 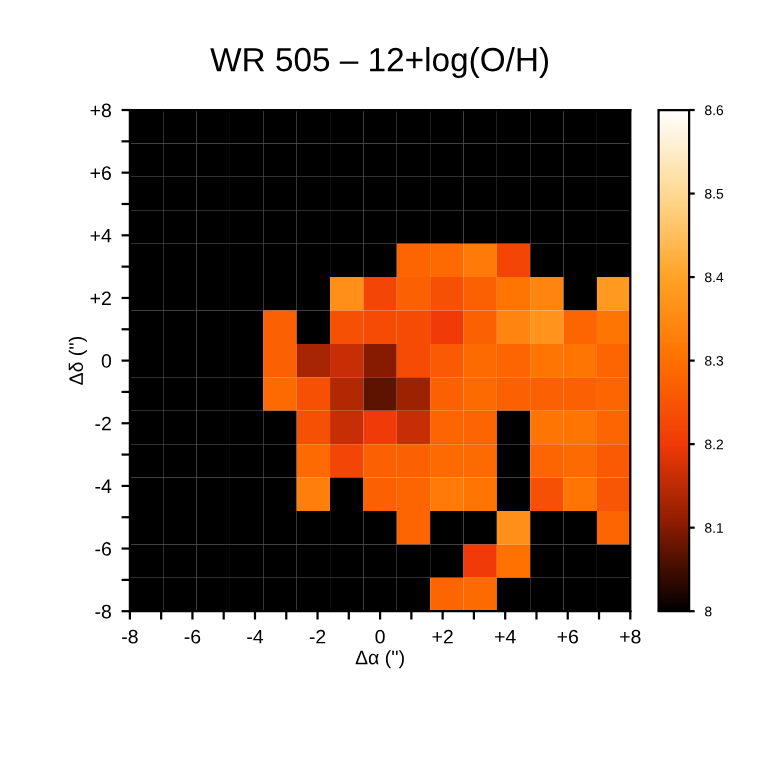 What do you see at coordinates (505, 636) in the screenshot?
I see `x-tick-label: +4` at bounding box center [505, 636].